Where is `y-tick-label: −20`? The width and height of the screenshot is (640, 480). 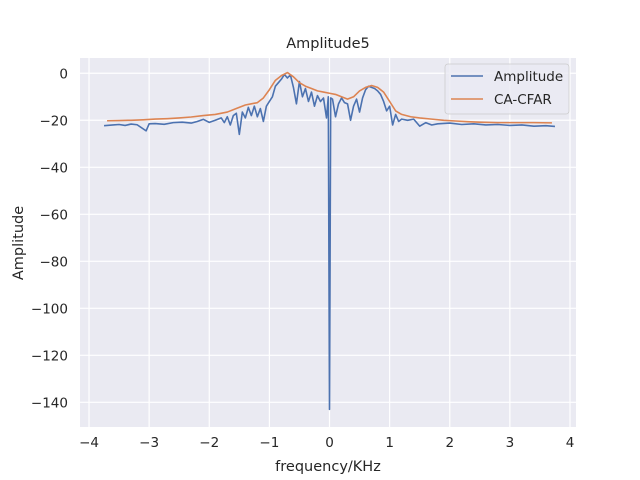
y-tick-label: −20 is located at coordinates (54, 121).